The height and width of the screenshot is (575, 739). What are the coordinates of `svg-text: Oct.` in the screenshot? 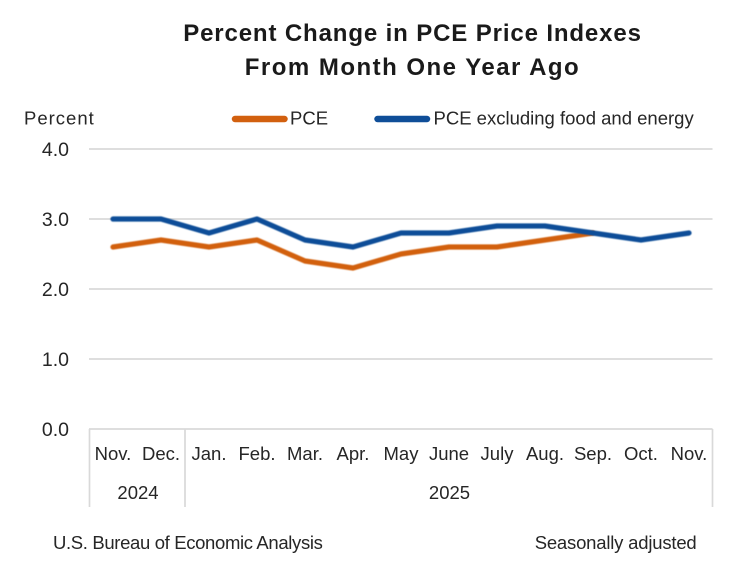 It's located at (641, 453).